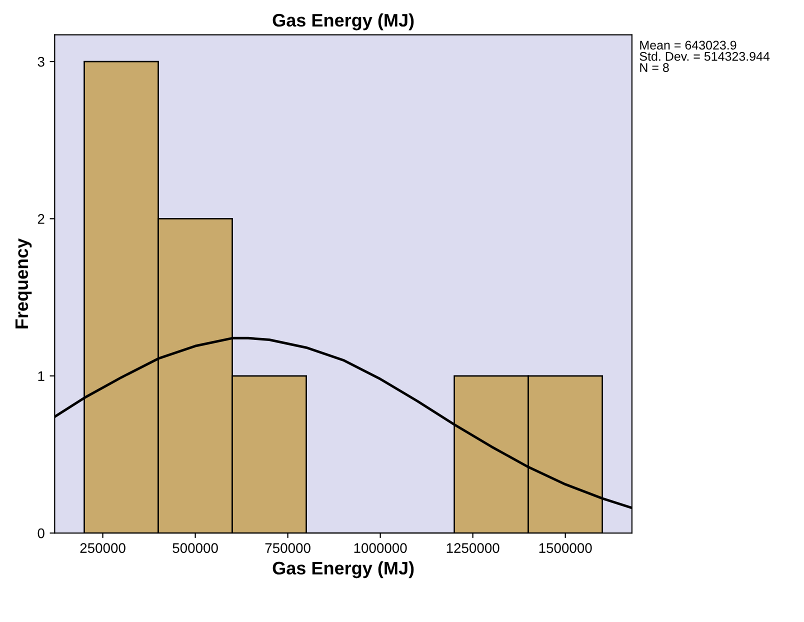 The width and height of the screenshot is (804, 622). Describe the element at coordinates (343, 569) in the screenshot. I see `x-axis-title: Gas Energy (MJ)` at that location.